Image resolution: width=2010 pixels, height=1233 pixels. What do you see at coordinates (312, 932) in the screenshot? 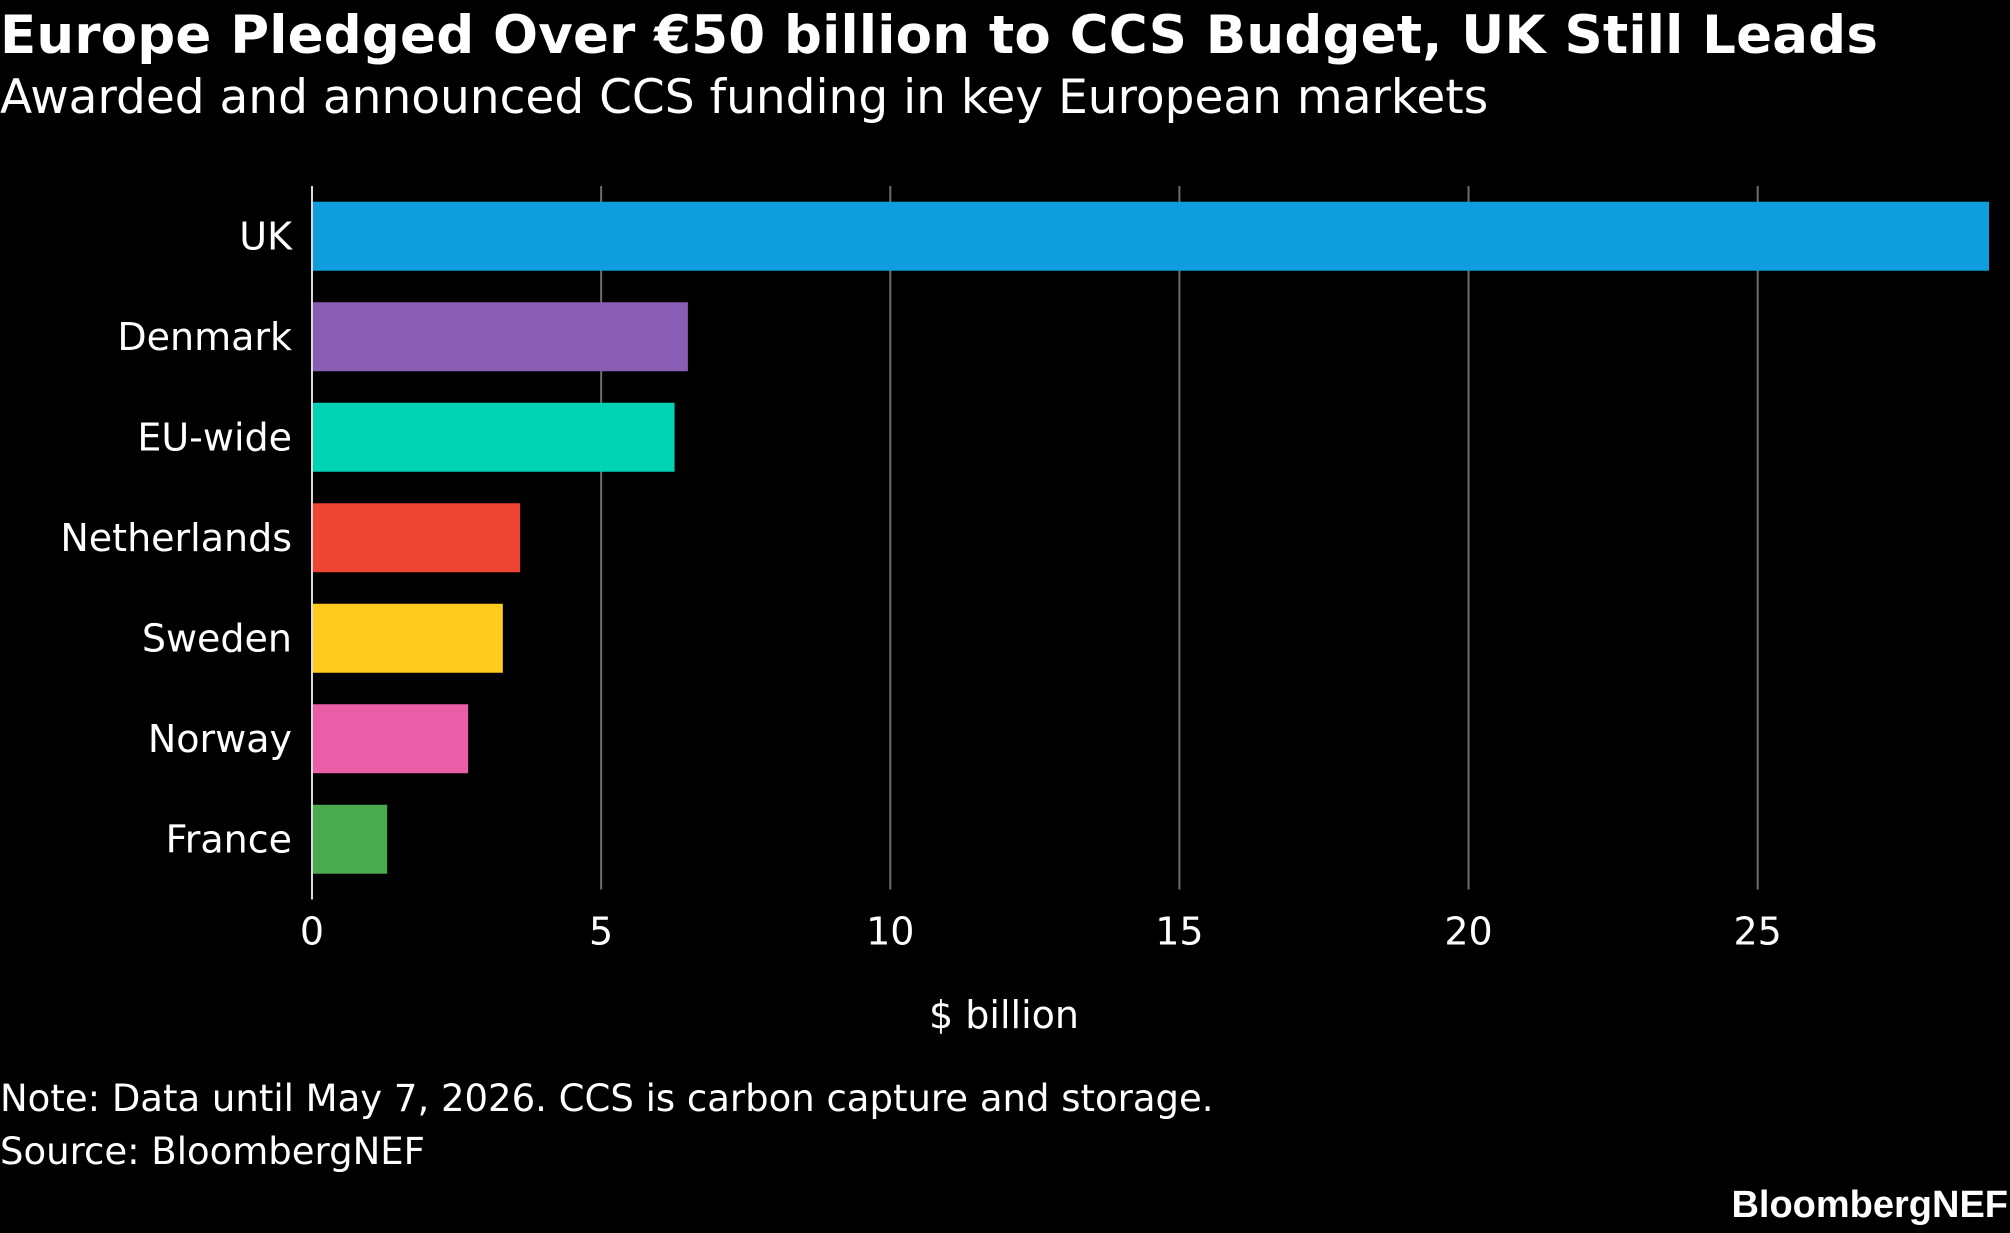
I see `x-tick-label: 0` at bounding box center [312, 932].